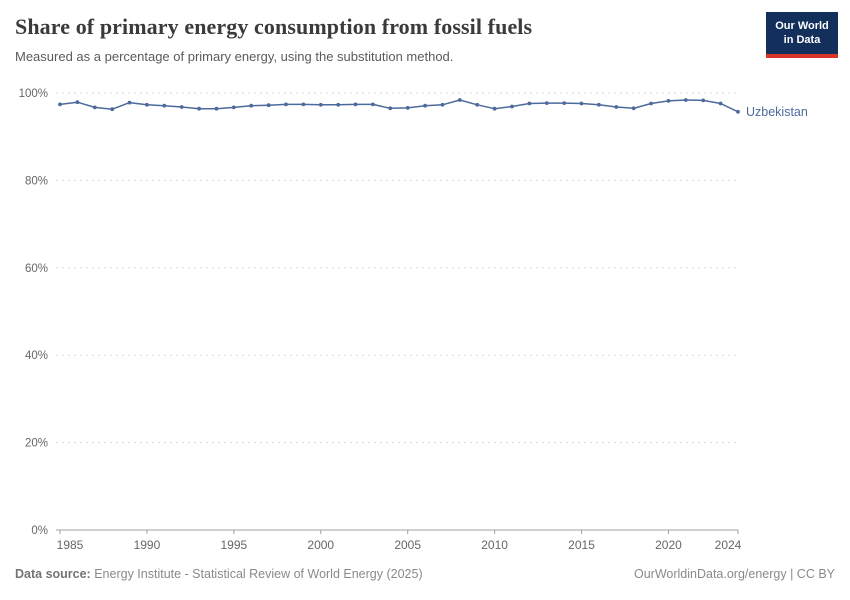  What do you see at coordinates (36, 181) in the screenshot?
I see `y-axis-label: 80%` at bounding box center [36, 181].